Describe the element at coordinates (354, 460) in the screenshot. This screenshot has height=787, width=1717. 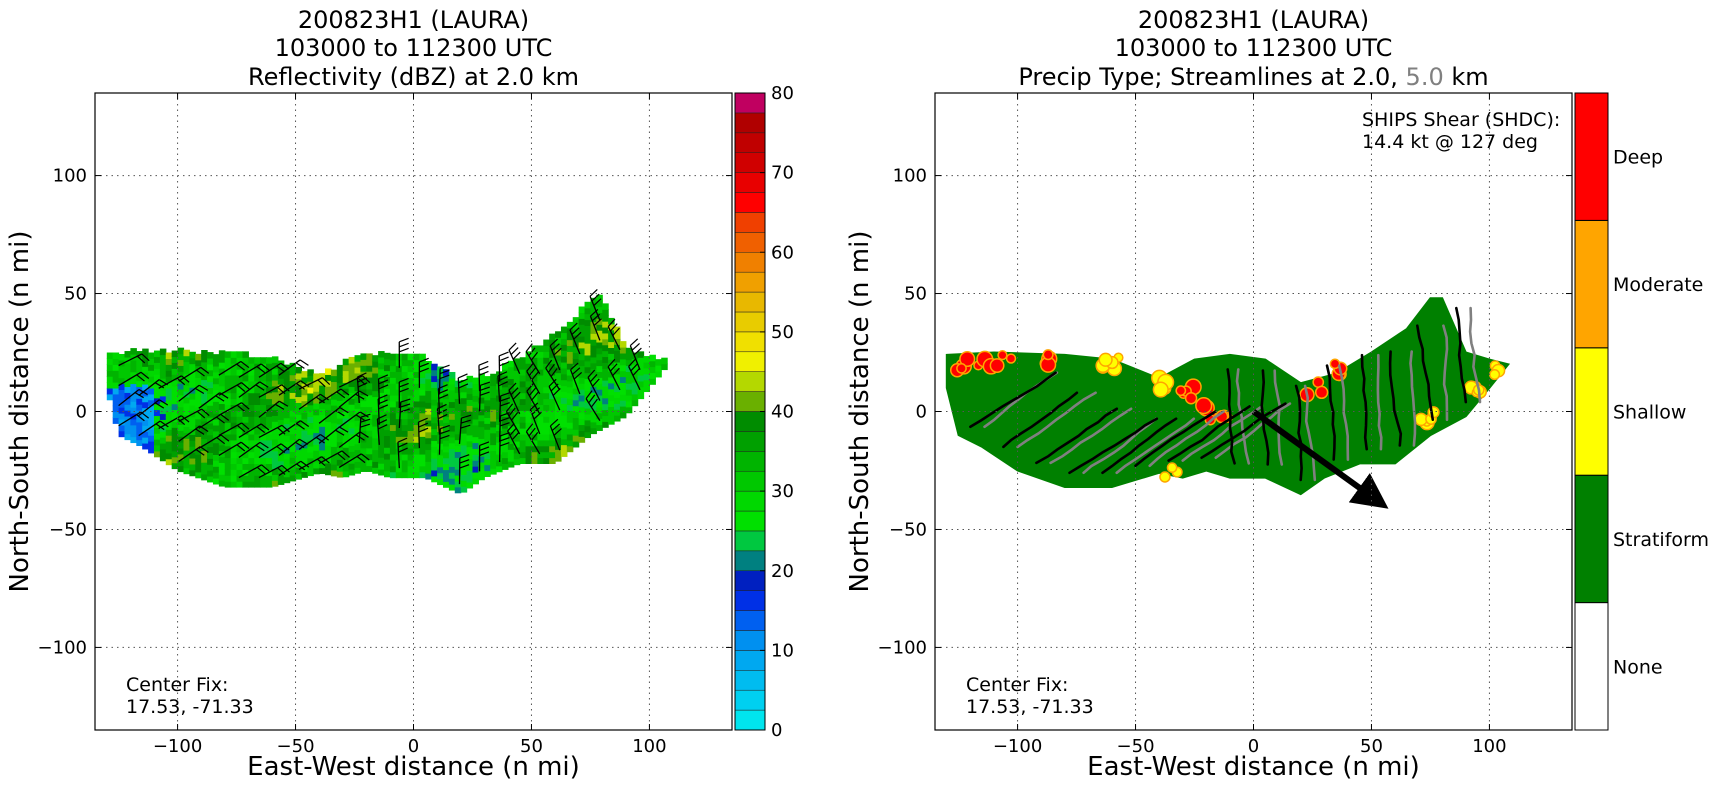
I see `wind-barb` at that location.